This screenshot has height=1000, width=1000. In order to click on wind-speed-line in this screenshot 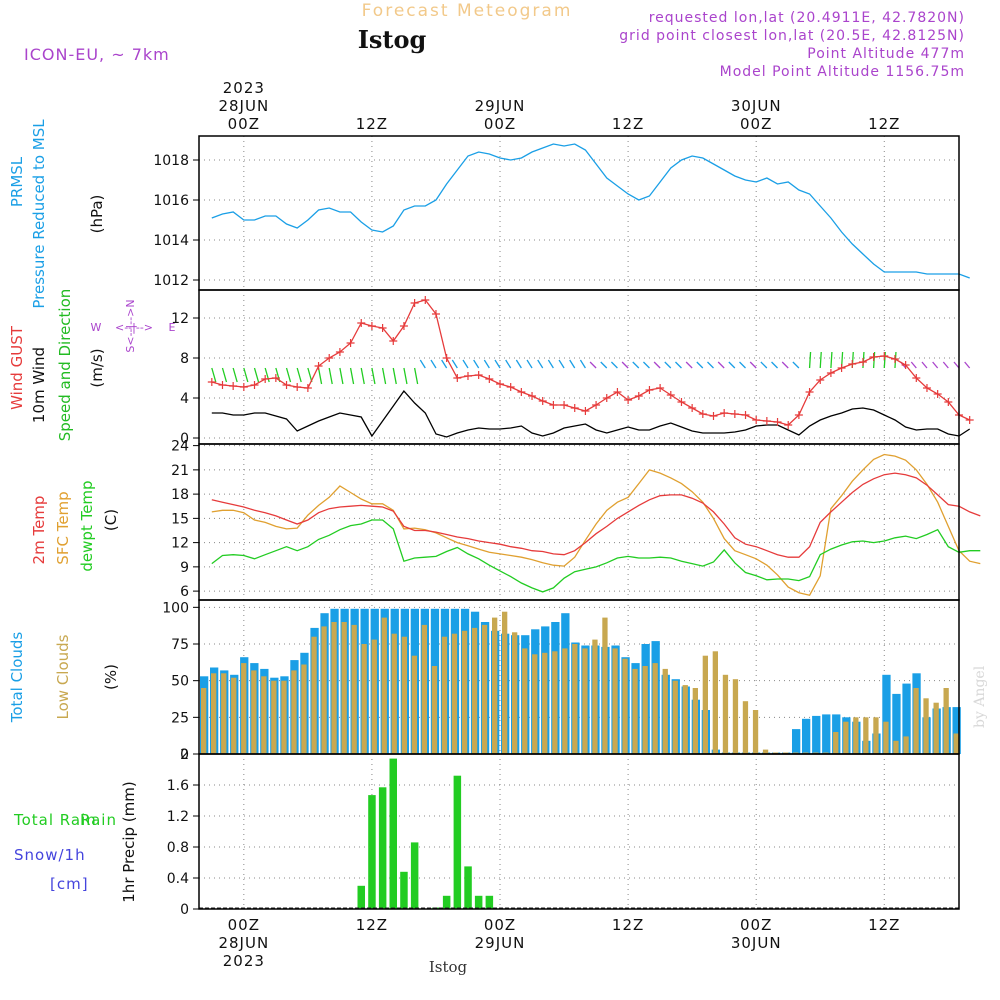, I will do `click(591, 413)`.